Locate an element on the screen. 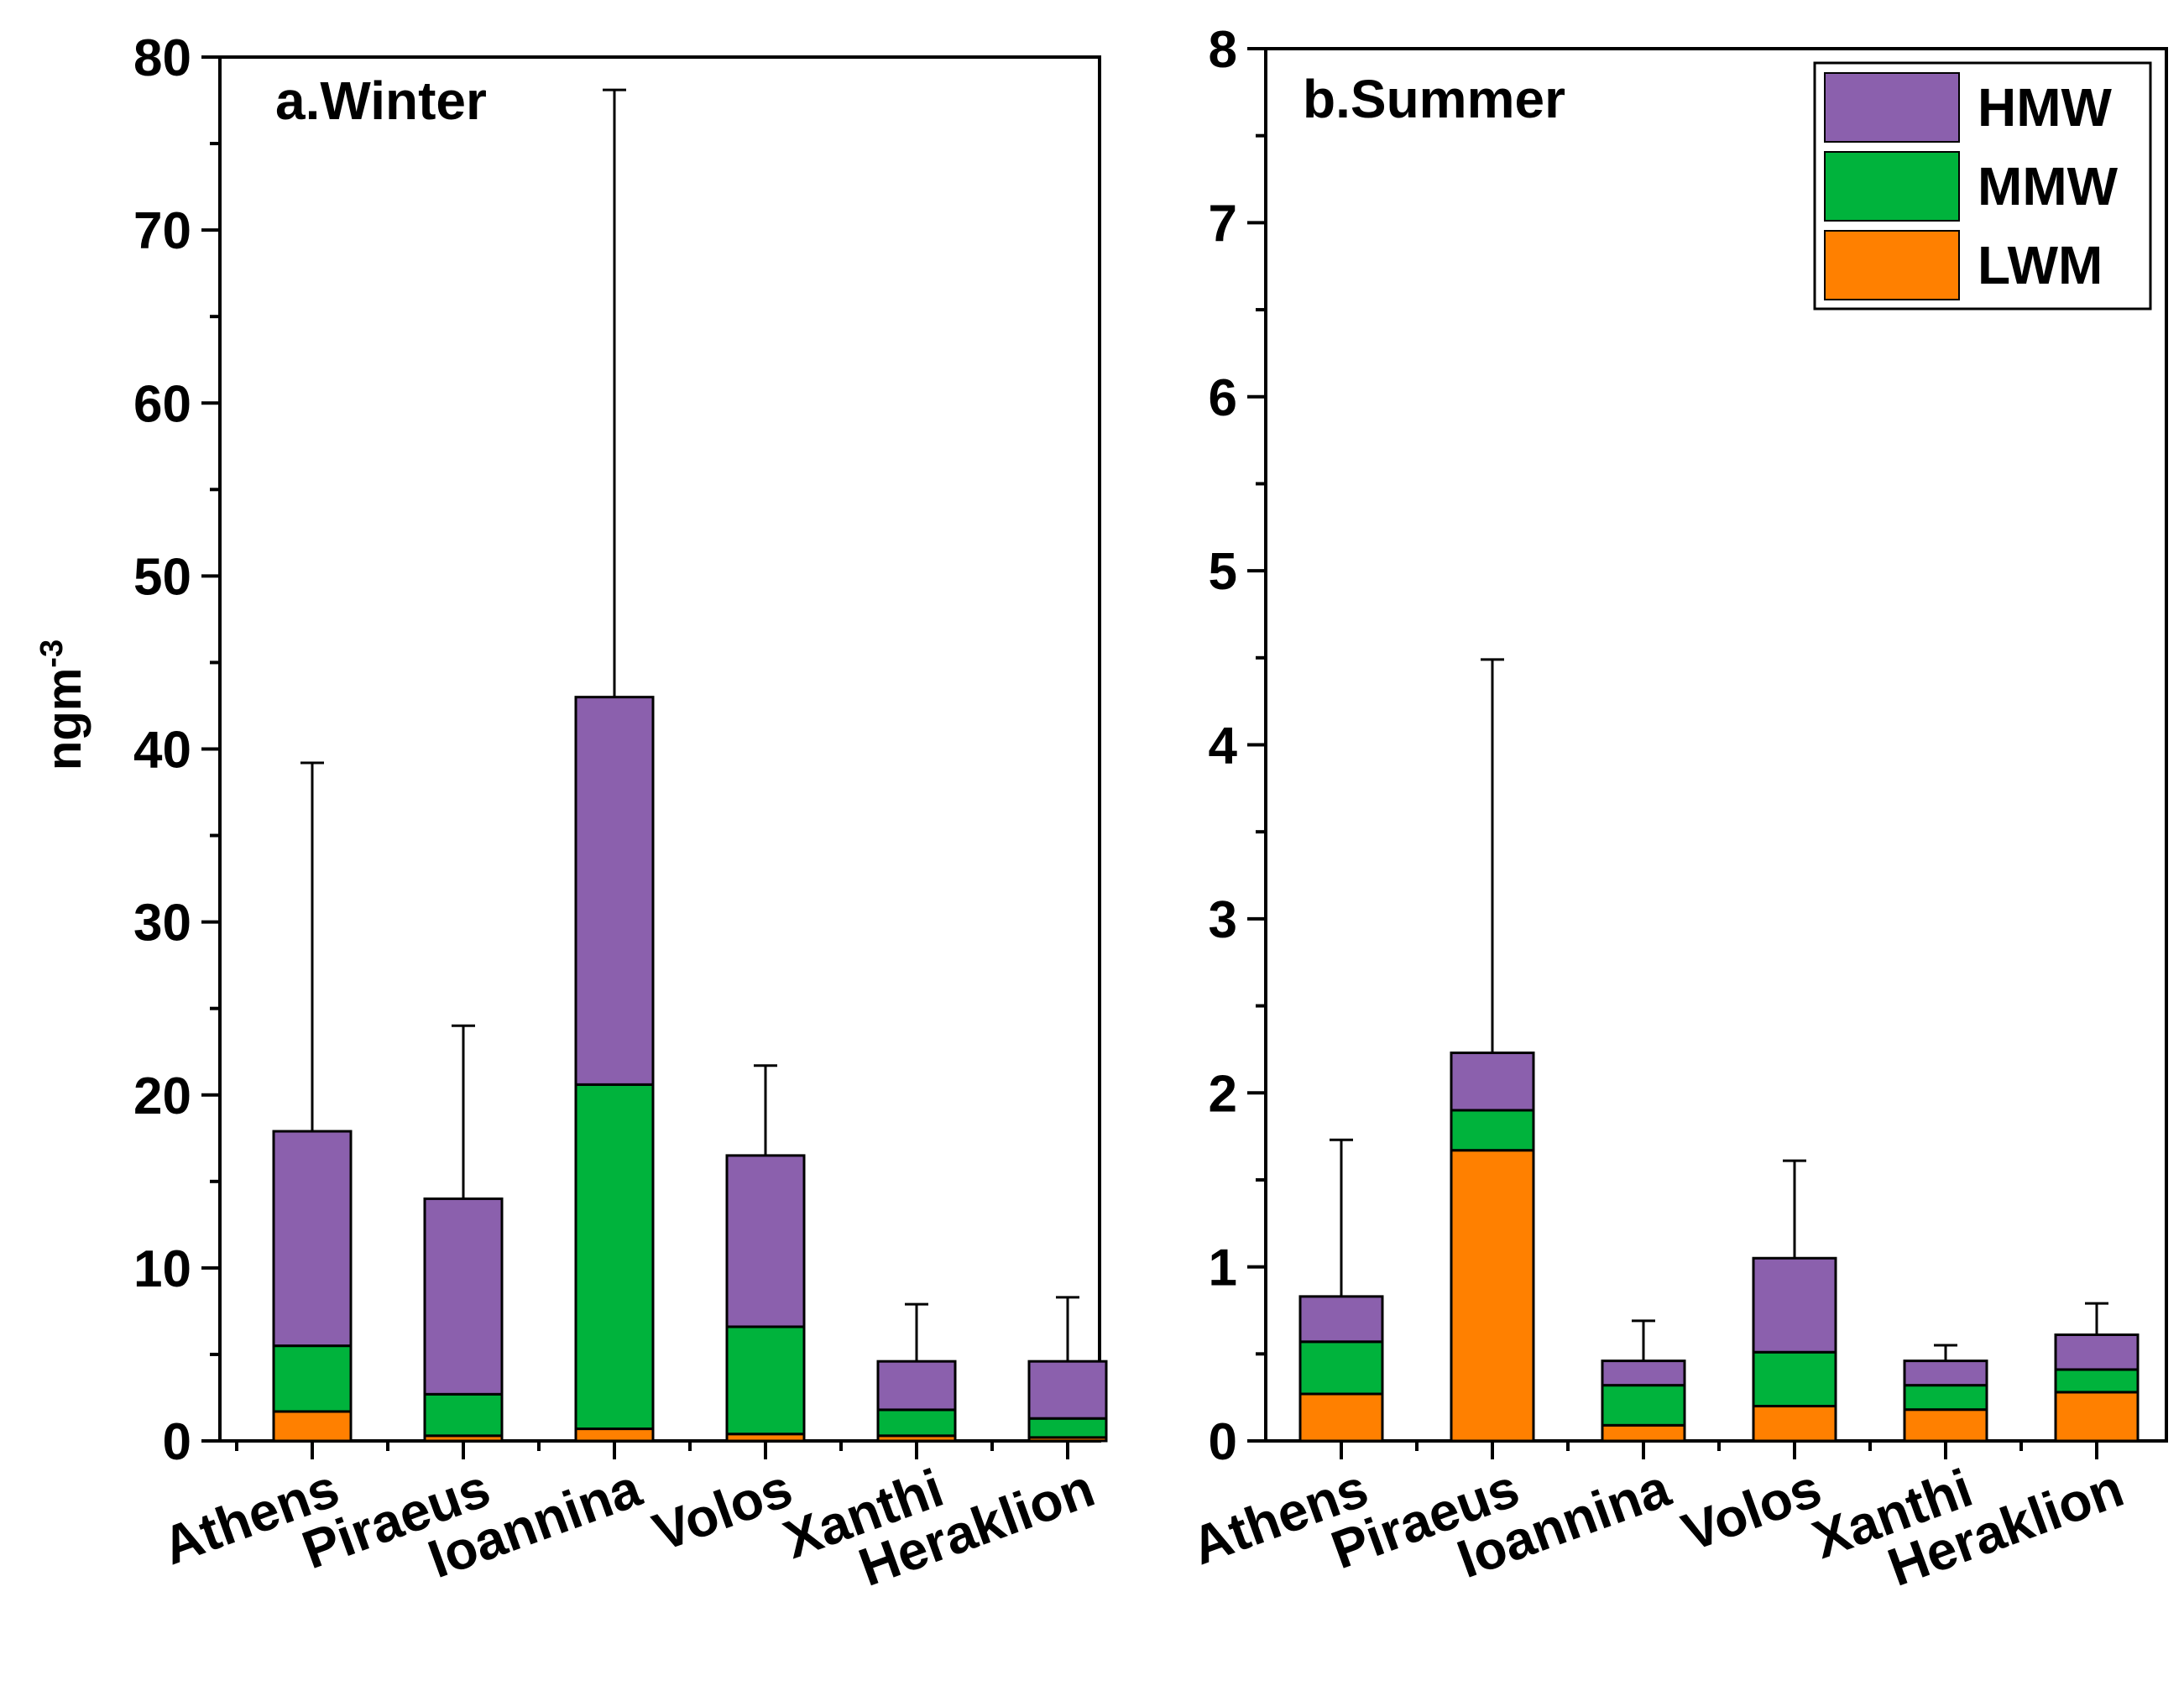 This screenshot has height=1691, width=2184. bar-mmw-heraklion-summer is located at coordinates (2097, 1381).